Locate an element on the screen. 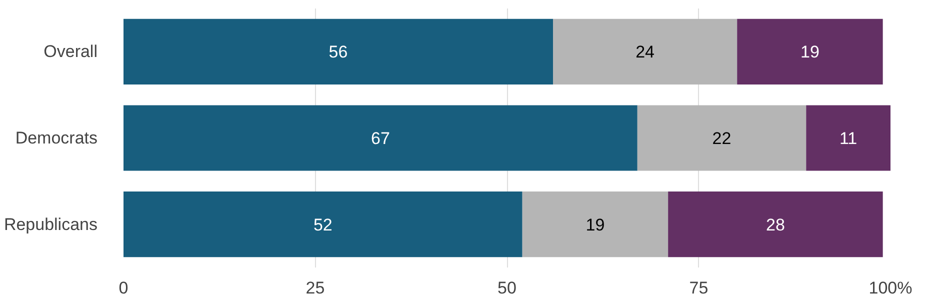 This screenshot has width=950, height=300. data-label: 67 is located at coordinates (380, 138).